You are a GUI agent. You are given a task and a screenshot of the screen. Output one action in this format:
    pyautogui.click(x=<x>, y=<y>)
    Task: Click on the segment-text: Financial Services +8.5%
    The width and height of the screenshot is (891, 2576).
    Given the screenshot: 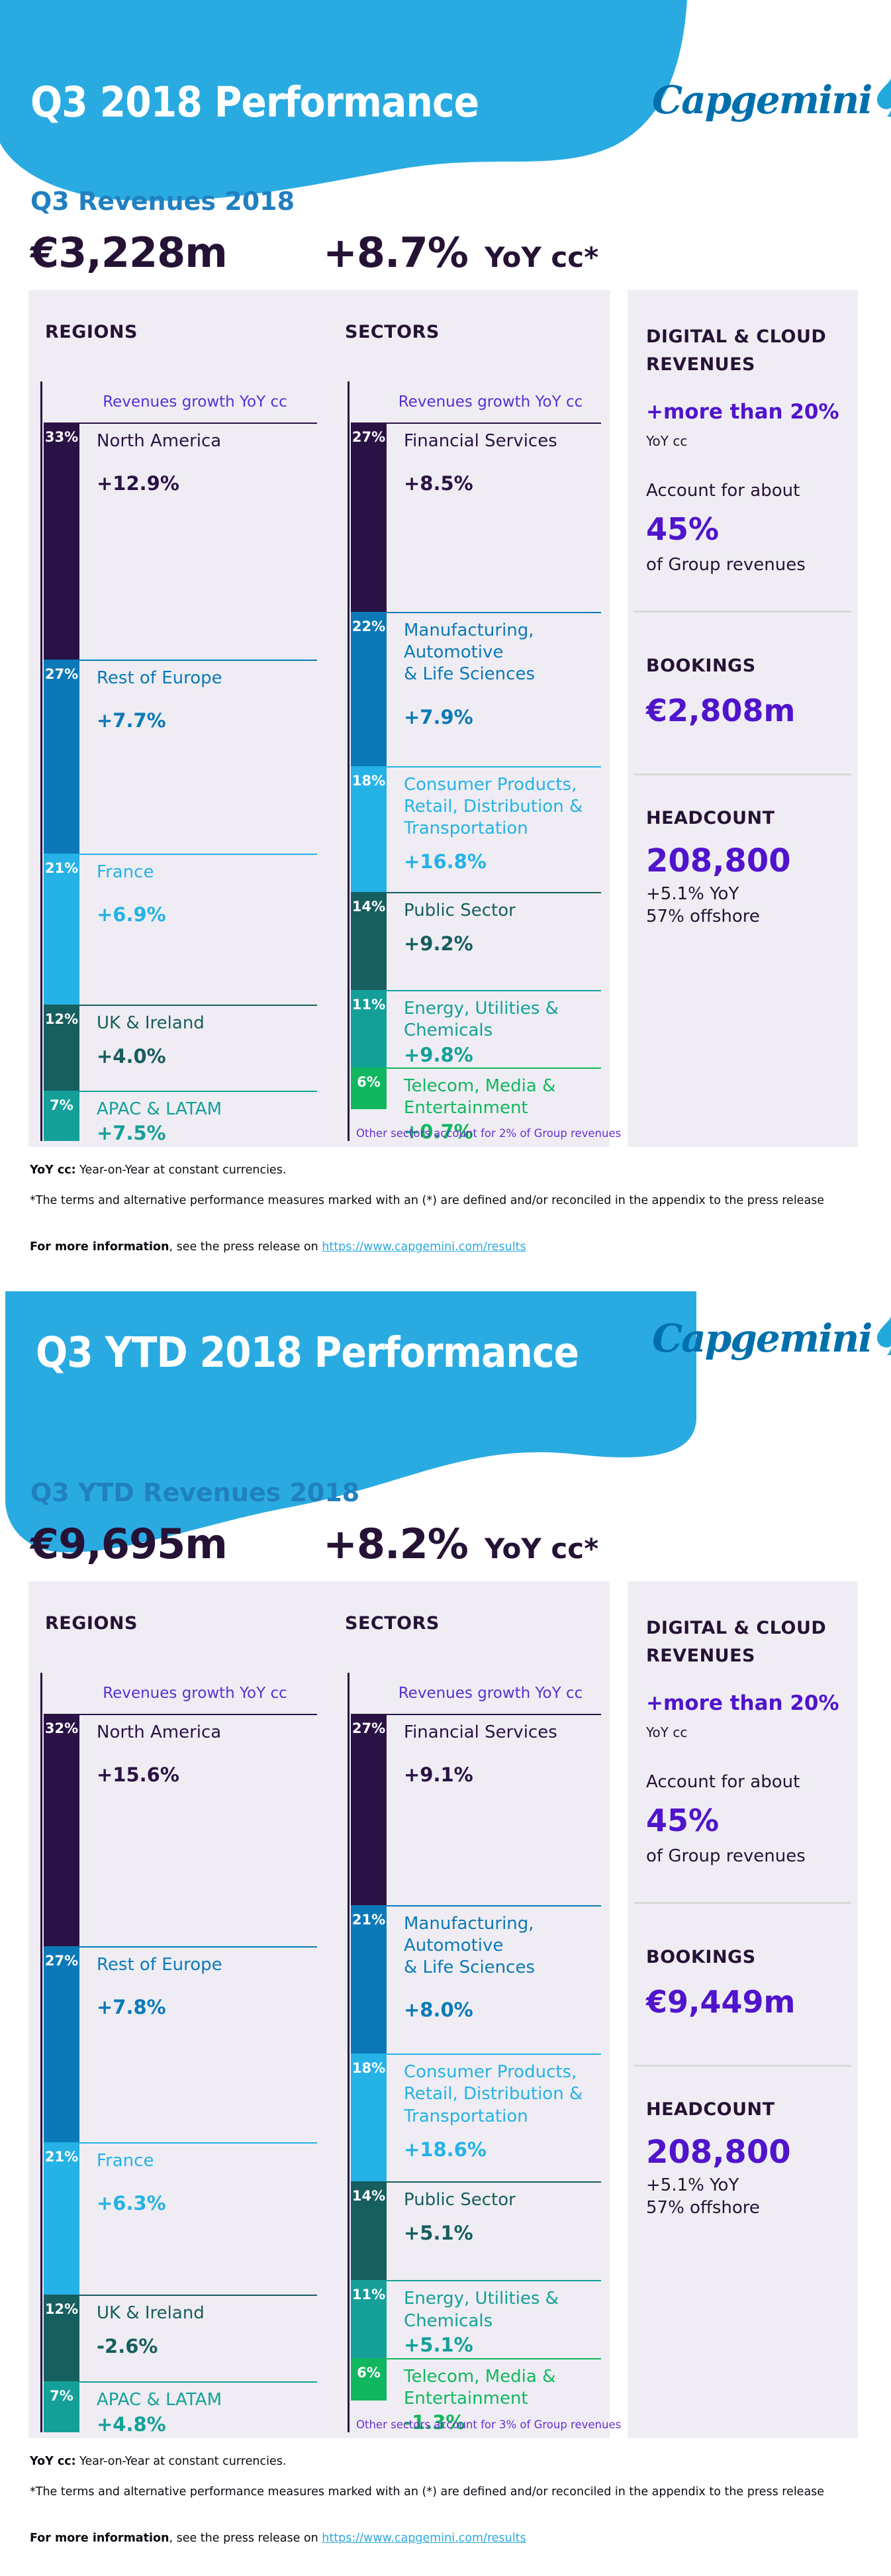 What is the action you would take?
    pyautogui.click(x=494, y=517)
    